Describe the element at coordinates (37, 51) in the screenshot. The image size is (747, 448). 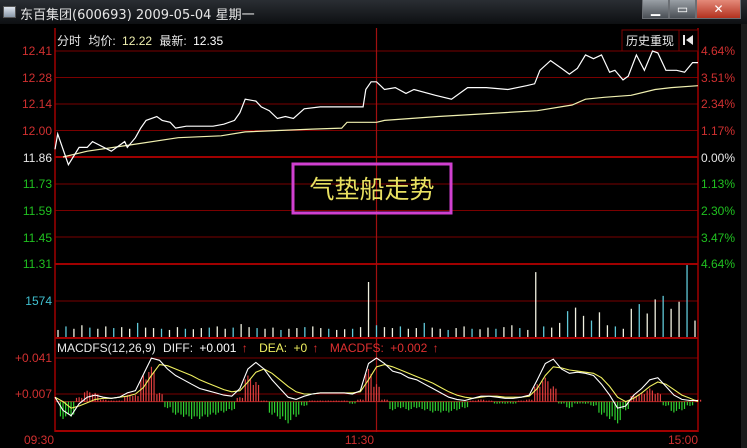
I see `price-tick: 12.41` at that location.